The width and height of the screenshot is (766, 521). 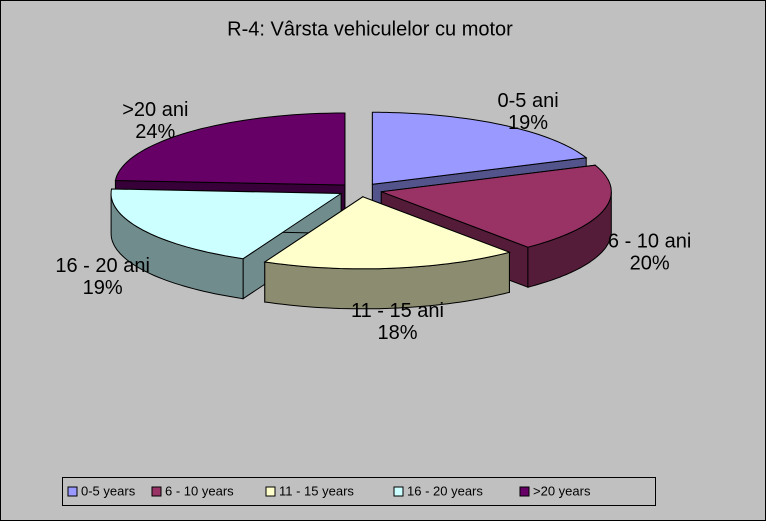 What do you see at coordinates (199, 490) in the screenshot?
I see `legend-label: 6 - 10 years` at bounding box center [199, 490].